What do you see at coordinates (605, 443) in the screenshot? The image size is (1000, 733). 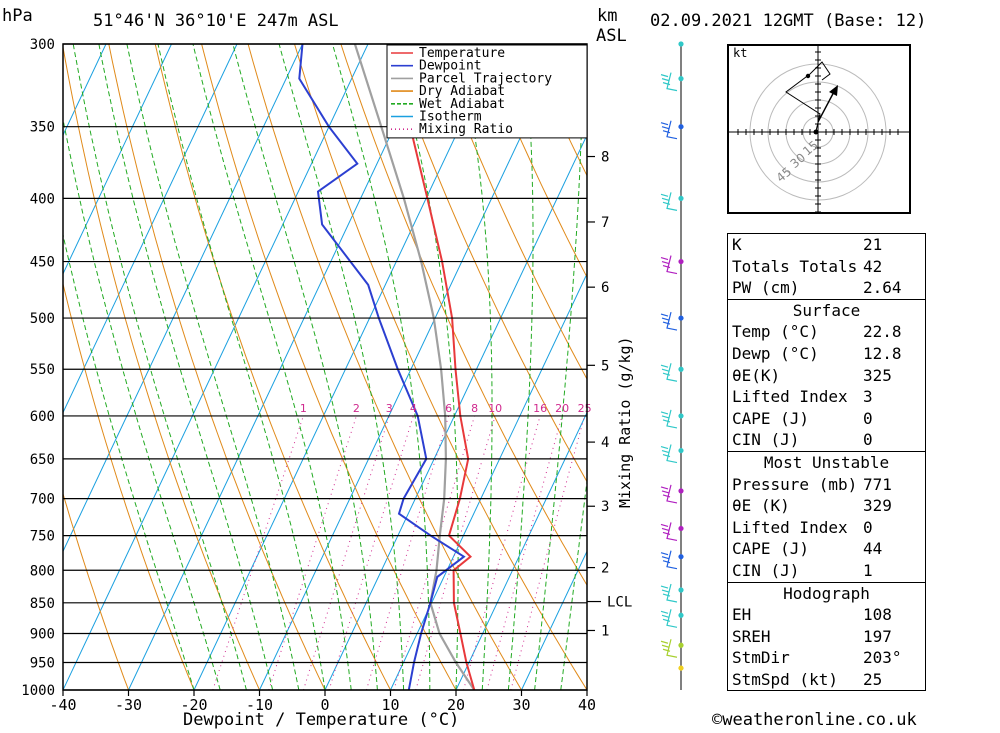 I see `km-tick-label: 4` at bounding box center [605, 443].